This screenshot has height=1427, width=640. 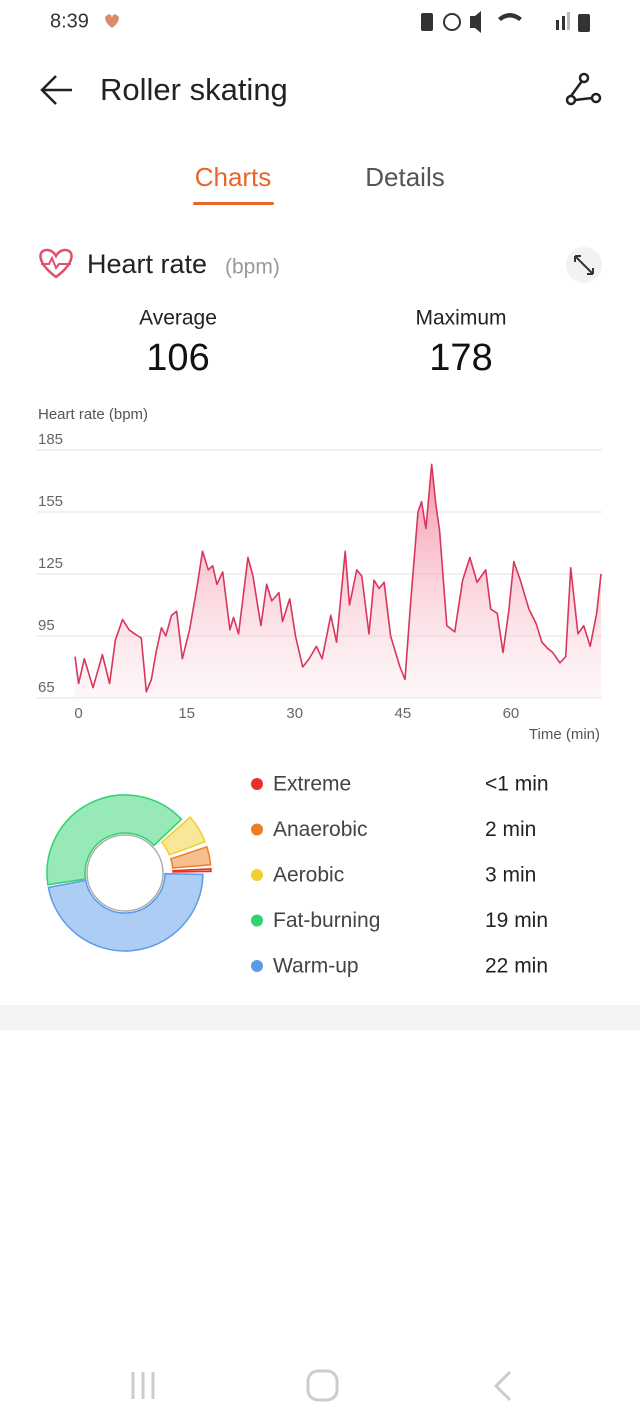 What do you see at coordinates (516, 920) in the screenshot?
I see `legend-value: 19 min` at bounding box center [516, 920].